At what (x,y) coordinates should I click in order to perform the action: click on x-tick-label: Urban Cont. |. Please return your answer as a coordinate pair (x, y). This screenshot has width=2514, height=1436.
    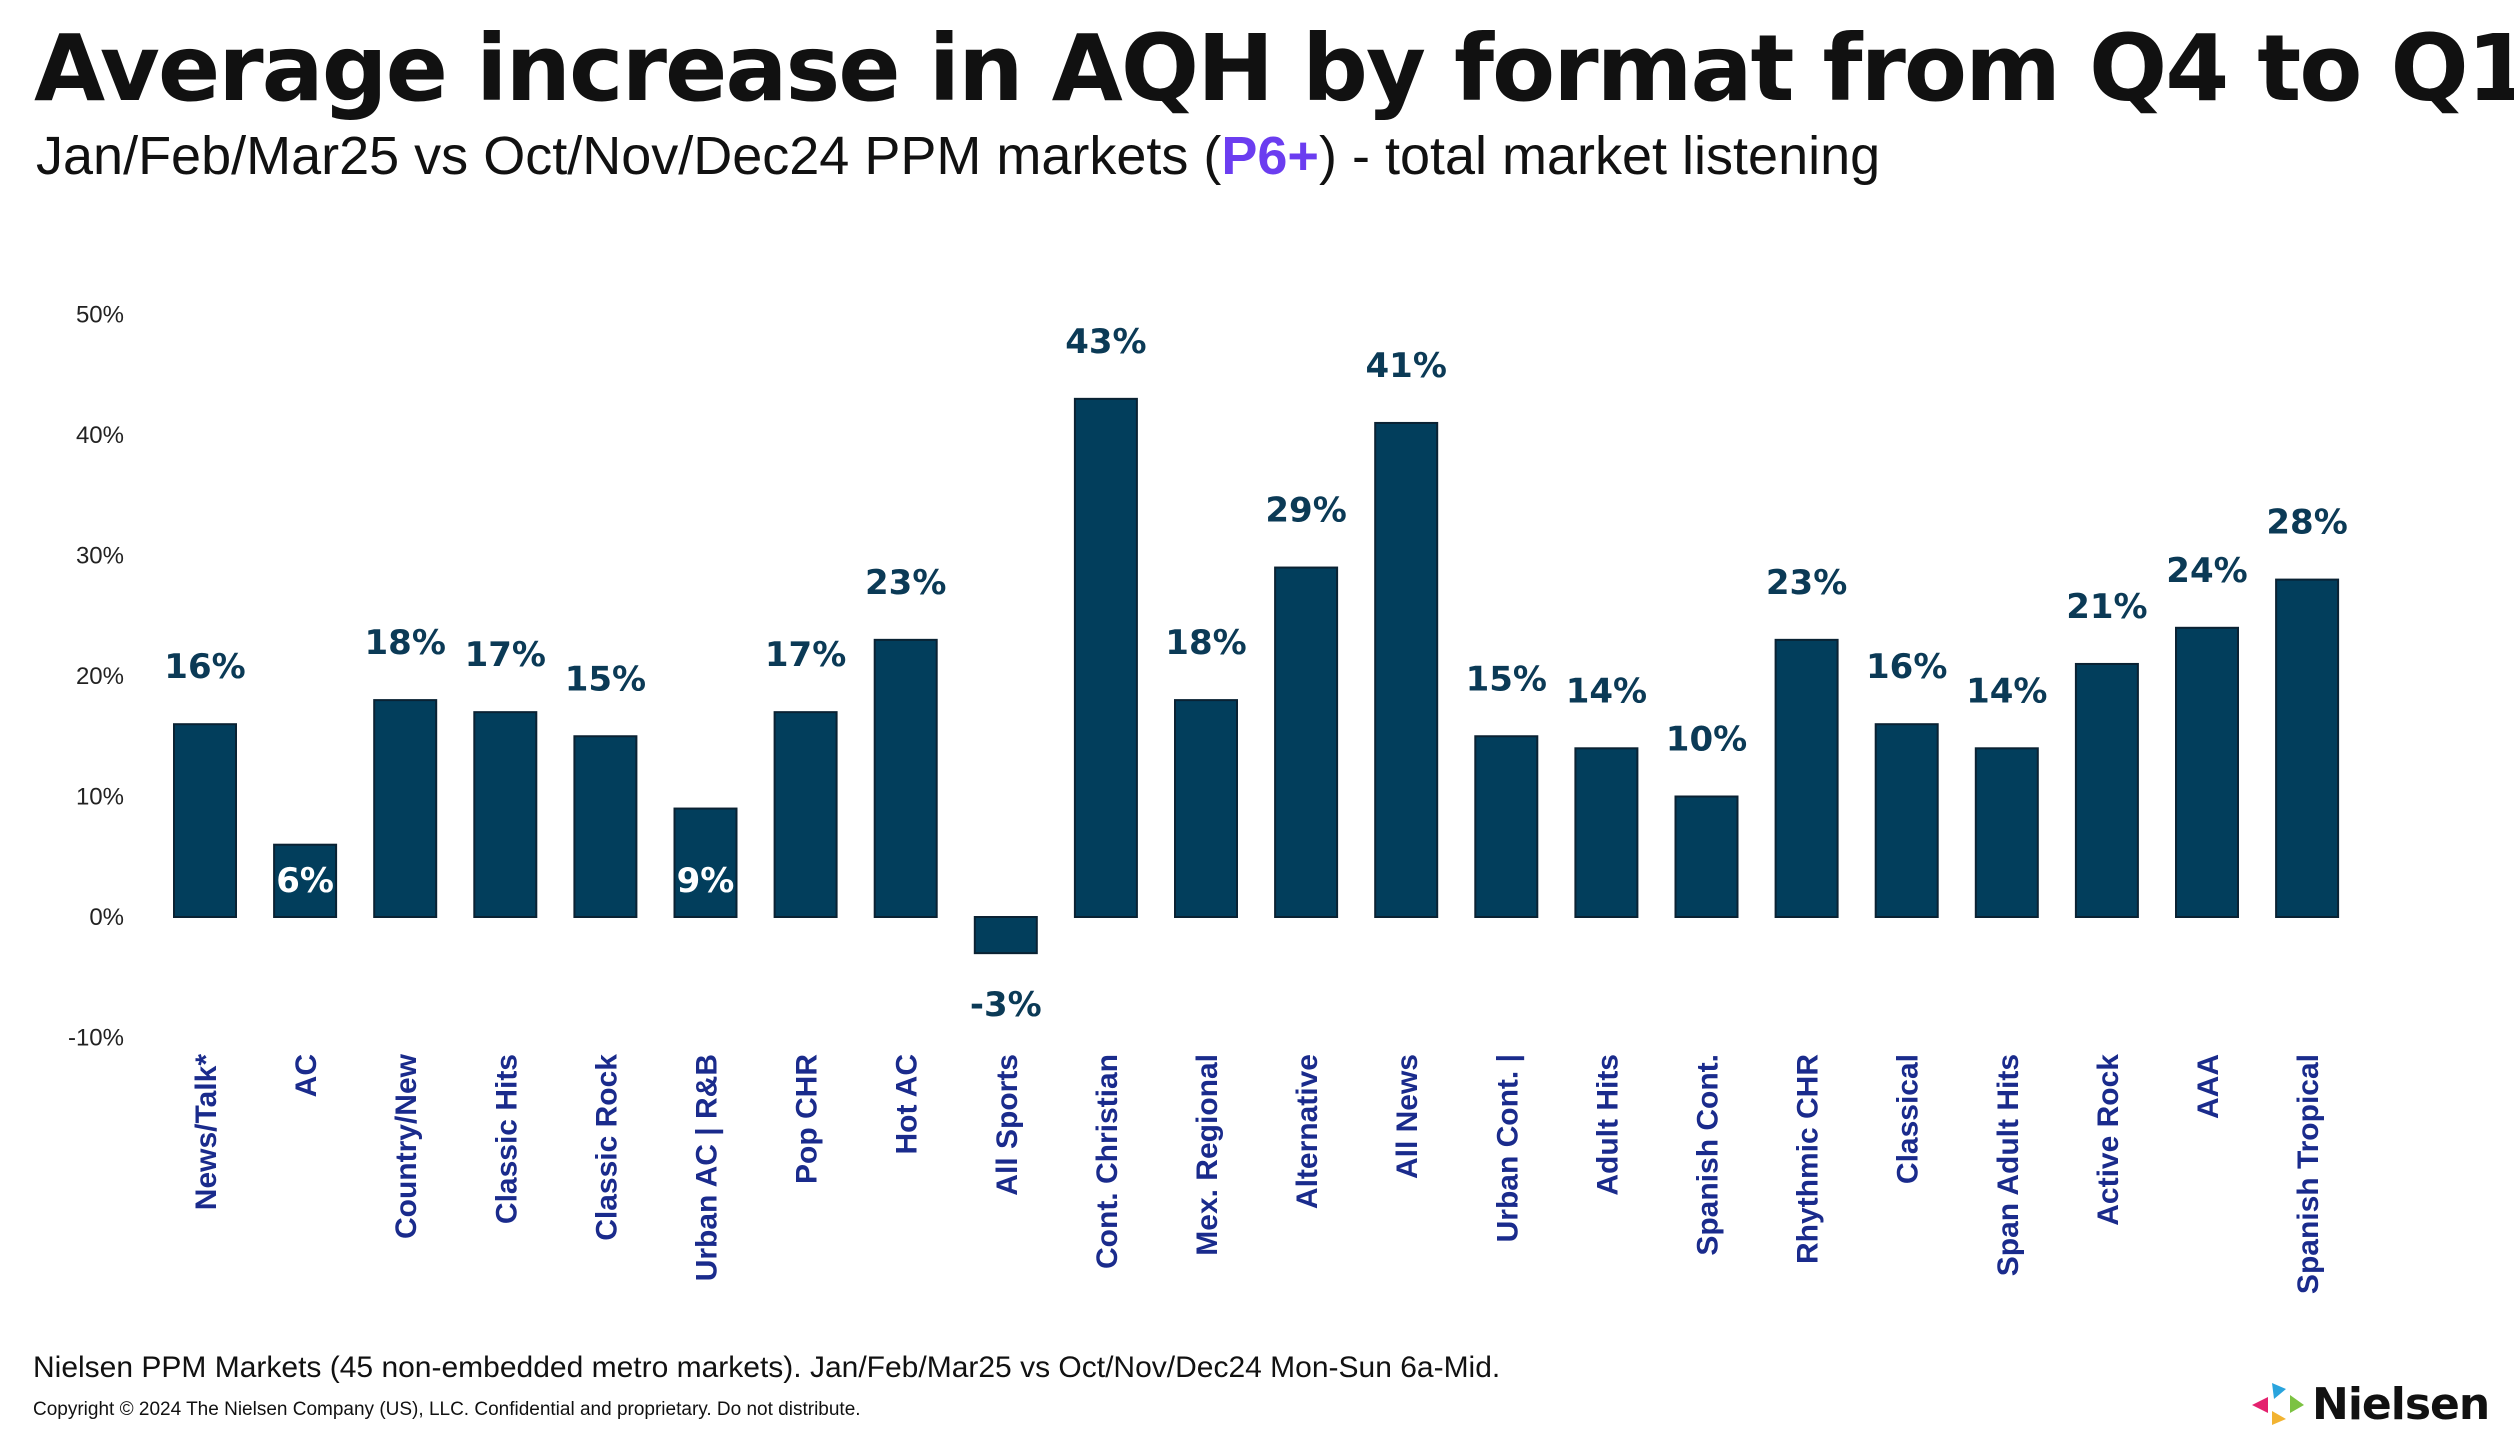
    Looking at the image, I should click on (1507, 1148).